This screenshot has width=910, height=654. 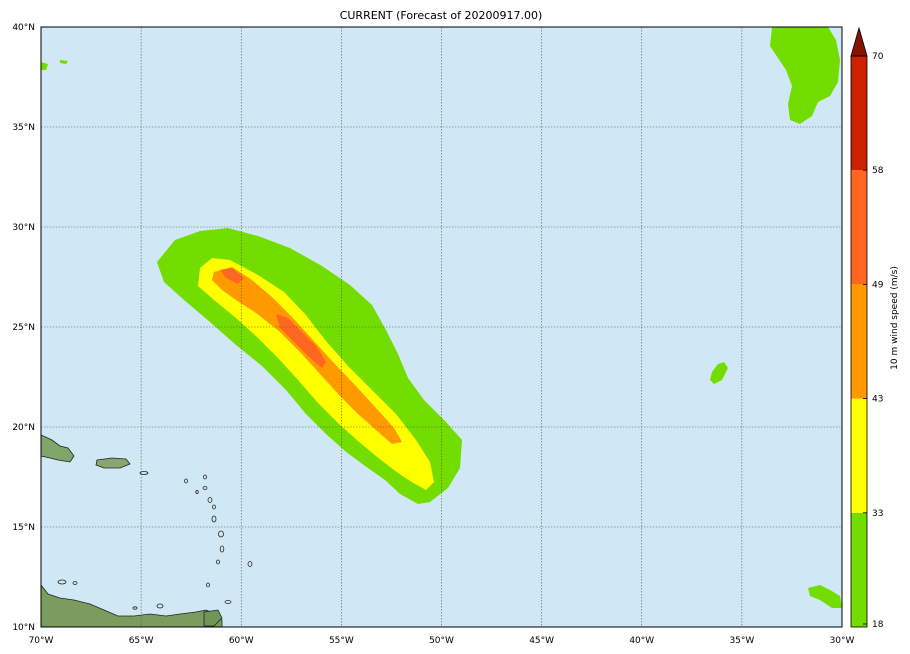 I want to click on lat-tick-label: 25°N, so click(x=23, y=328).